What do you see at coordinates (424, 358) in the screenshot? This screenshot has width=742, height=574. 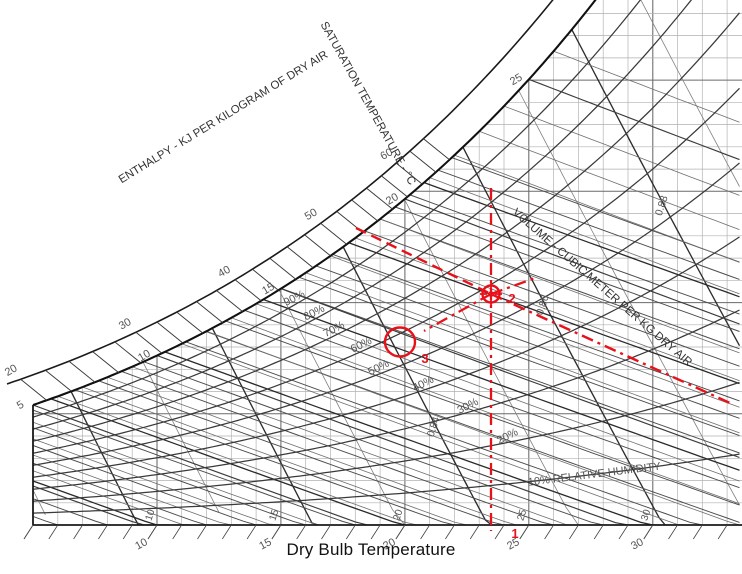 I see `state-point-3-label: 3` at bounding box center [424, 358].